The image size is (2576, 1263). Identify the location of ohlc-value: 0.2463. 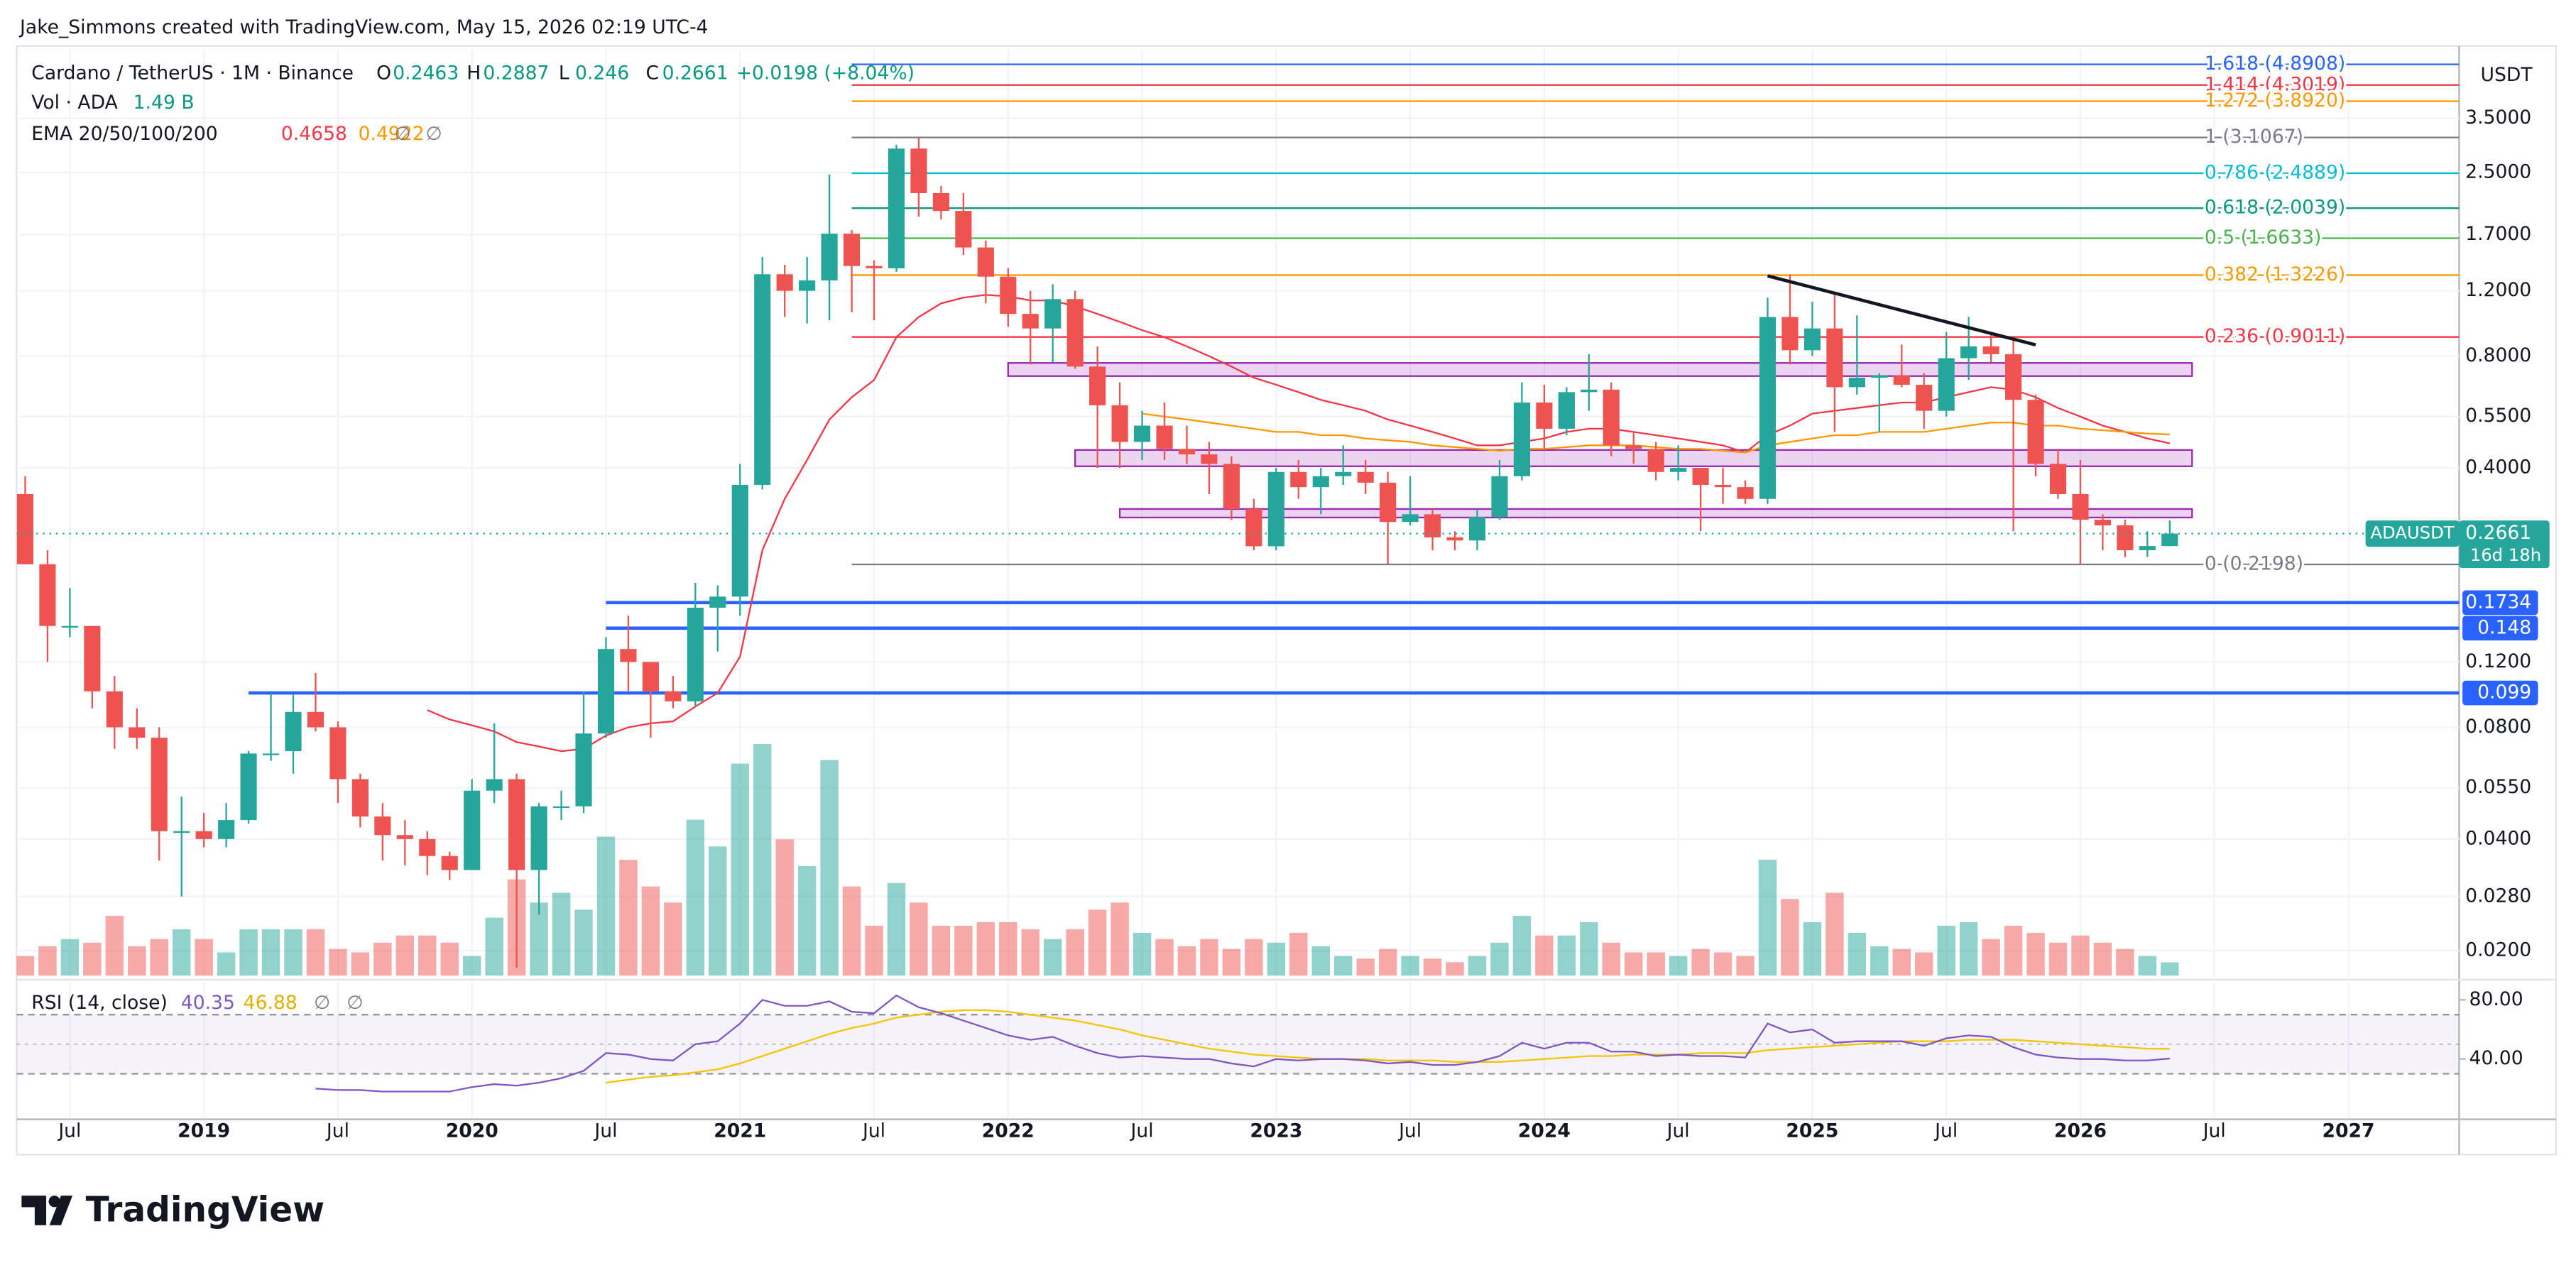
(426, 73).